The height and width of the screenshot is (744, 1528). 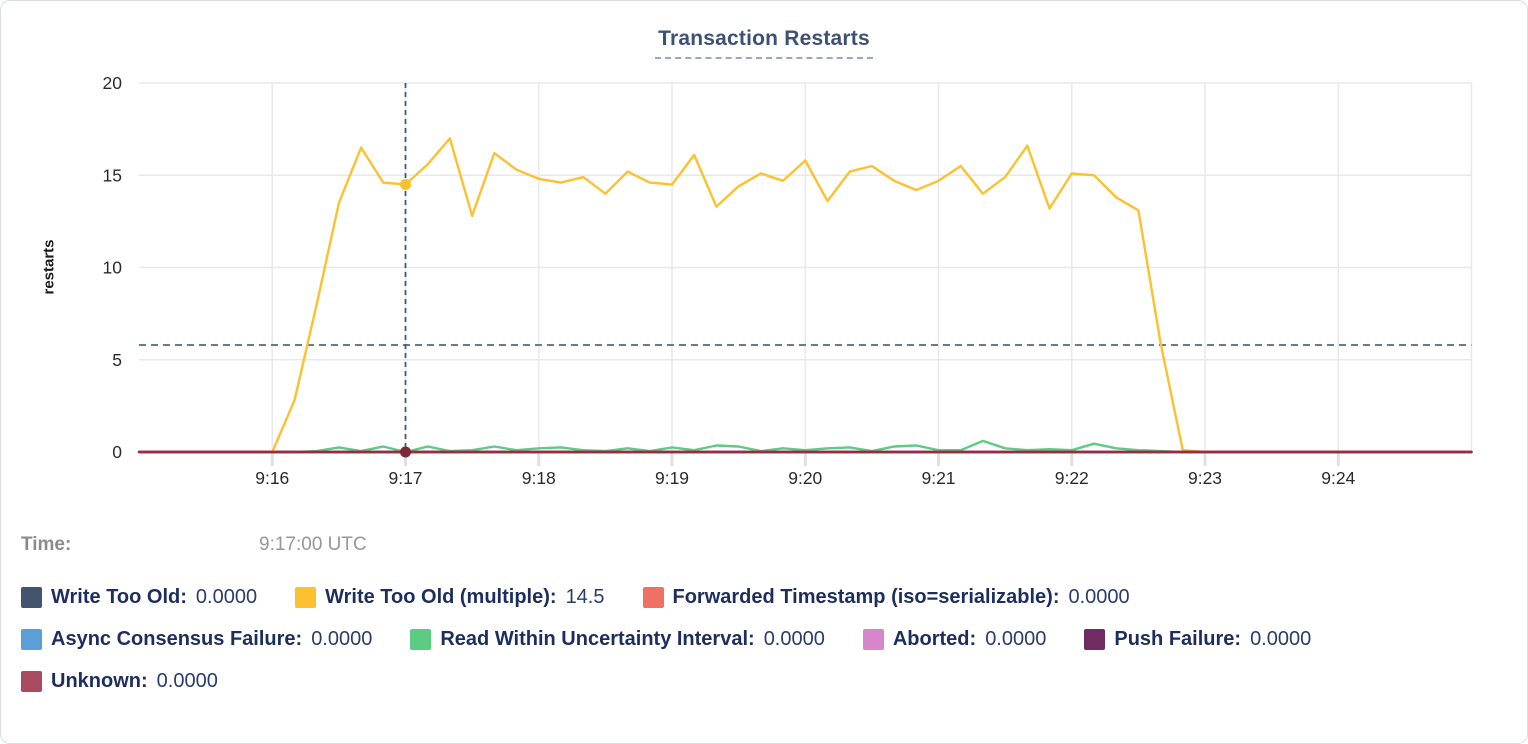 I want to click on hover-tooltip: Time: 9:17:00 UTC, so click(x=194, y=545).